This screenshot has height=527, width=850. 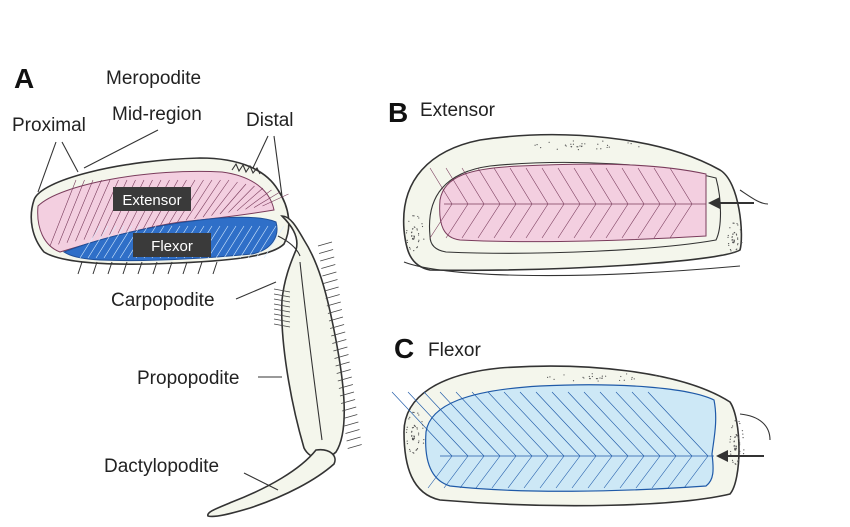 I want to click on carpopodite-label: Carpopodite, so click(x=163, y=300).